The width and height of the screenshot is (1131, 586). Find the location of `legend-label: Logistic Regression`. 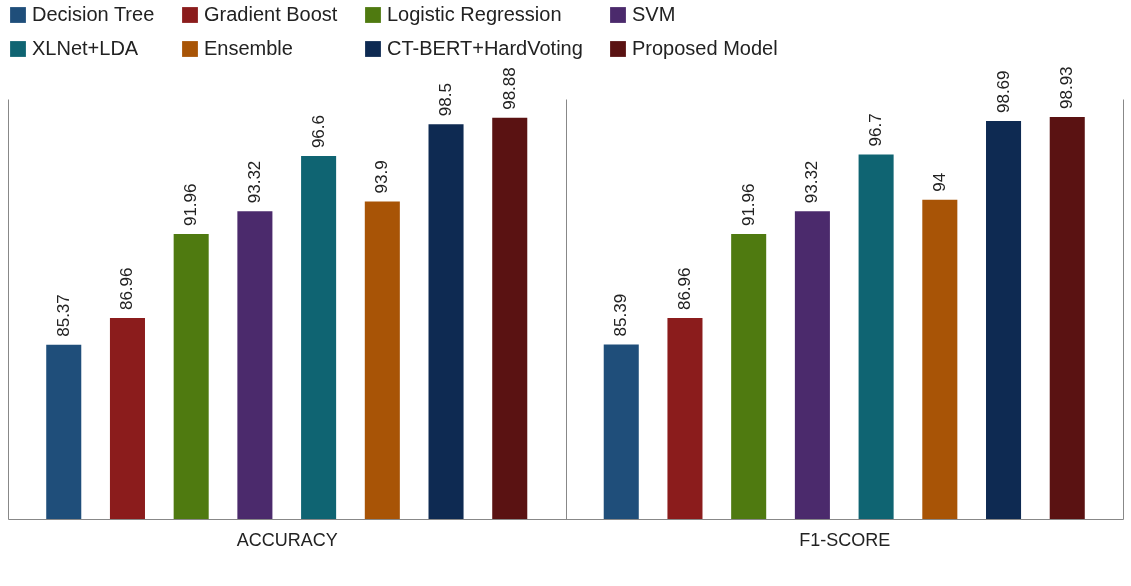

legend-label: Logistic Regression is located at coordinates (474, 14).